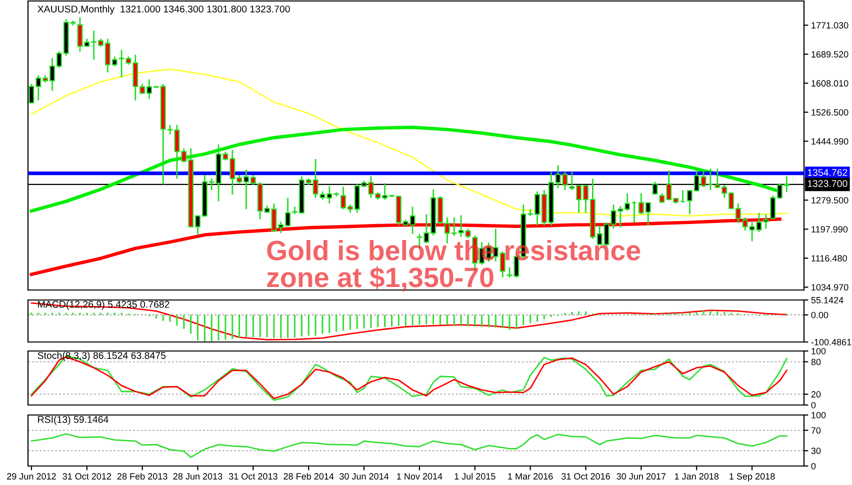  What do you see at coordinates (142, 476) in the screenshot?
I see `x-tick-label: 28 Feb 2013` at bounding box center [142, 476].